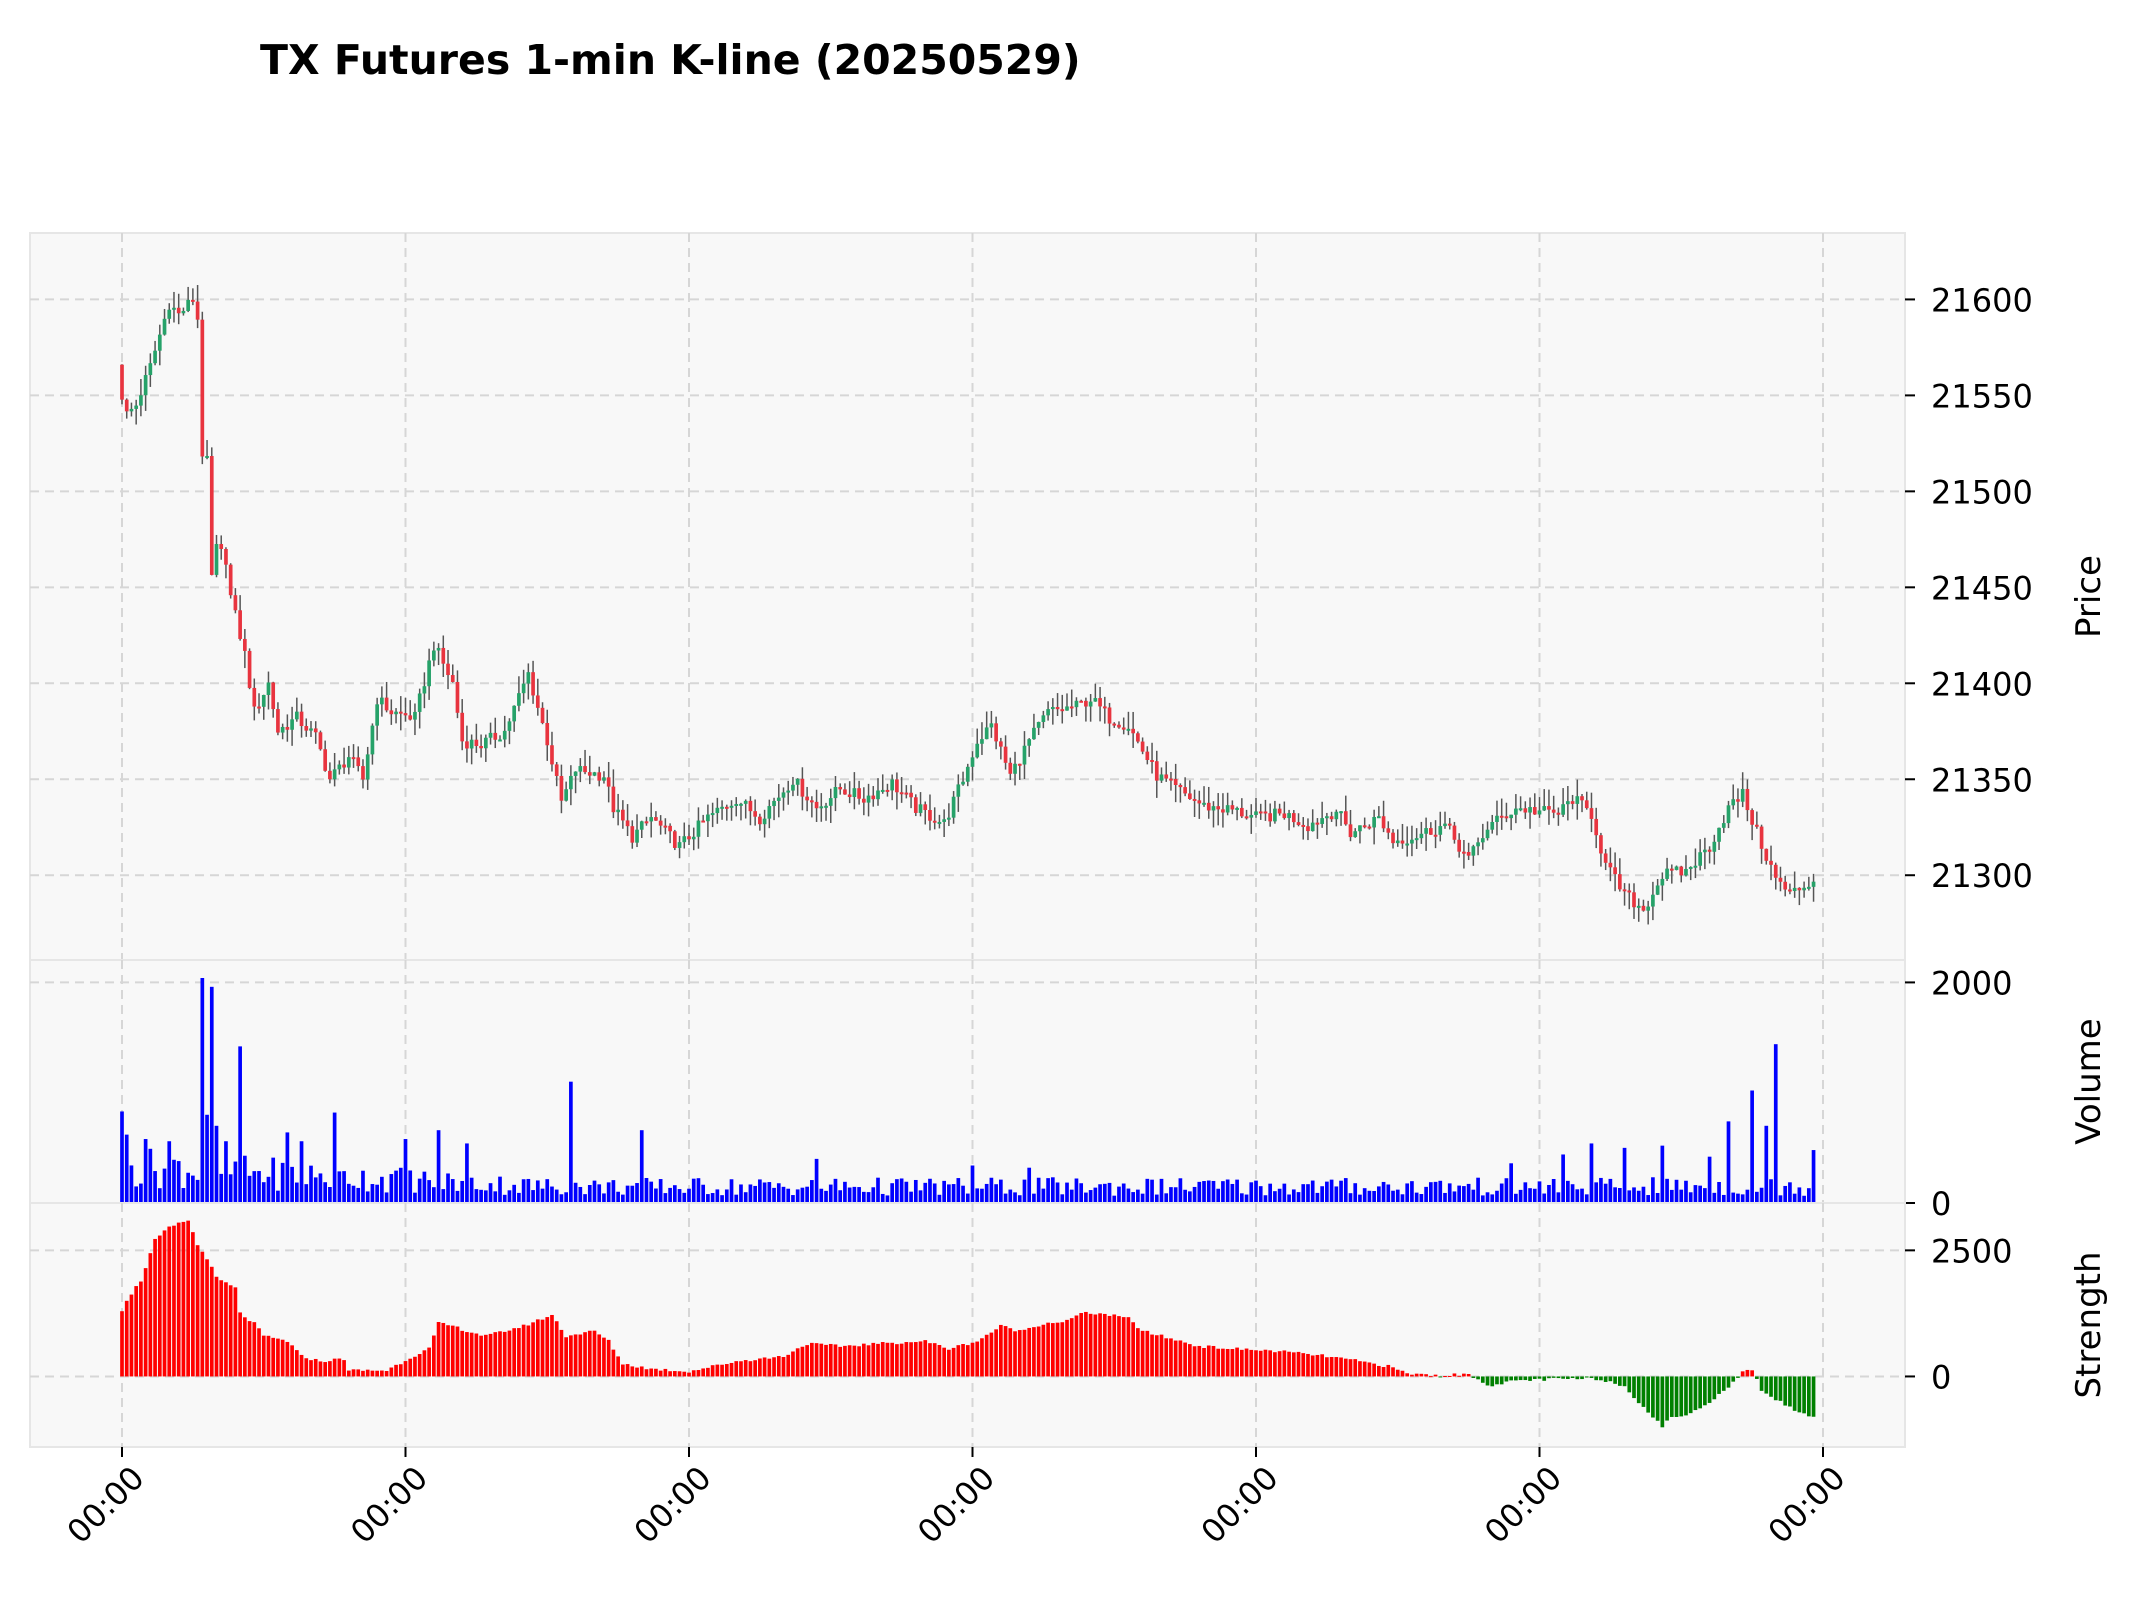 This screenshot has height=1618, width=2143. What do you see at coordinates (956, 1499) in the screenshot?
I see `x-tick-layer: 00:00 00:00 00:00 00:00 00:00 00:00 00:00` at bounding box center [956, 1499].